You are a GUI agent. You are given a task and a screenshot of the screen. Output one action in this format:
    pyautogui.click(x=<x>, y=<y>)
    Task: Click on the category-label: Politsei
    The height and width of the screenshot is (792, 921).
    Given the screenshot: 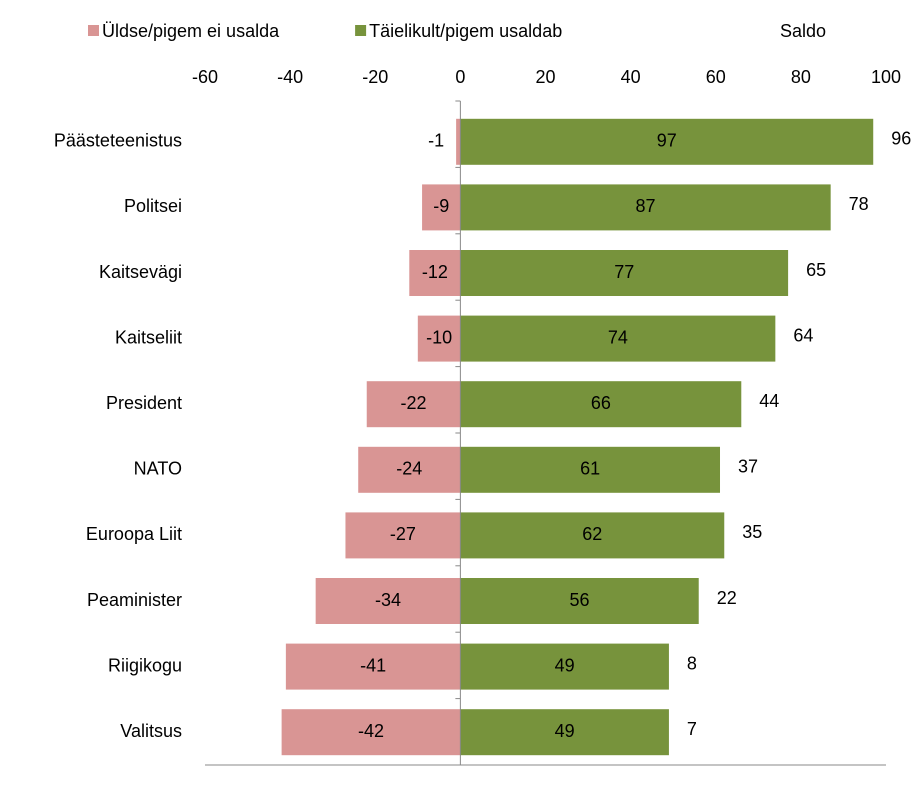 What is the action you would take?
    pyautogui.click(x=153, y=206)
    